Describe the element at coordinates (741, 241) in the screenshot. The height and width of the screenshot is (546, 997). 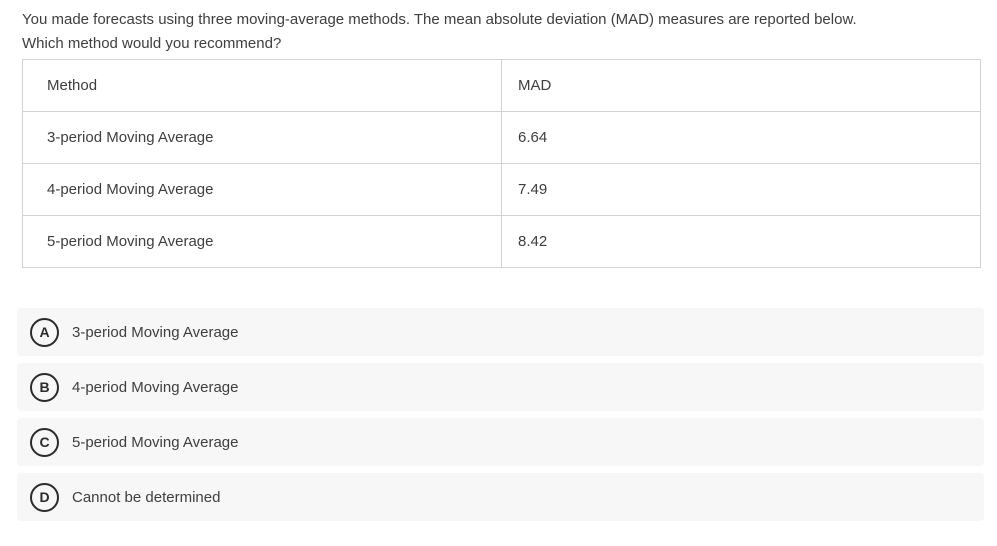
I see `table-cell-mad: 8.42` at that location.